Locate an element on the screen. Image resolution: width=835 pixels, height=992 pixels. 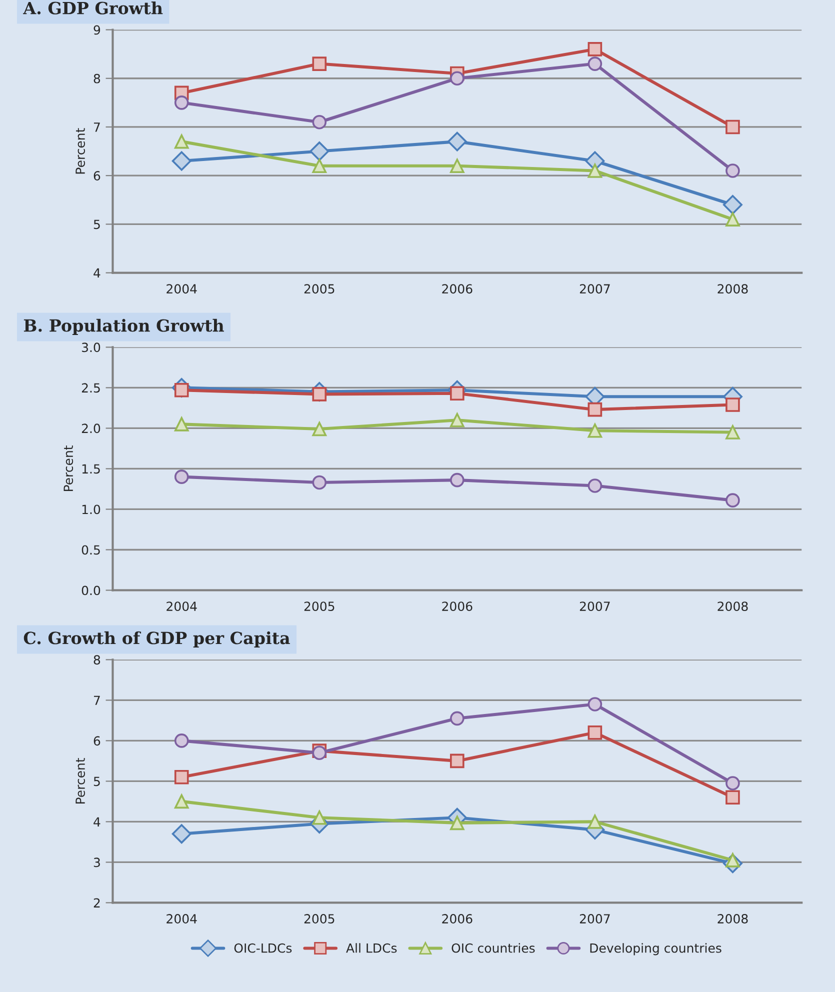
y-tick-label: 9 is located at coordinates (97, 30).